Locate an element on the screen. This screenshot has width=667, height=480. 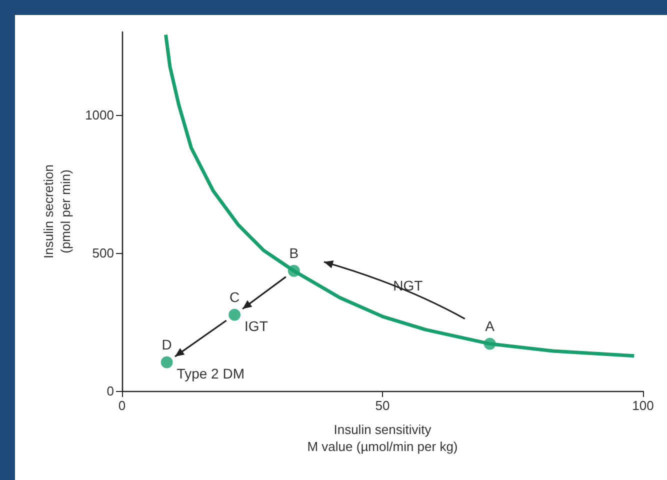
annotation: Type 2 DM is located at coordinates (210, 373).